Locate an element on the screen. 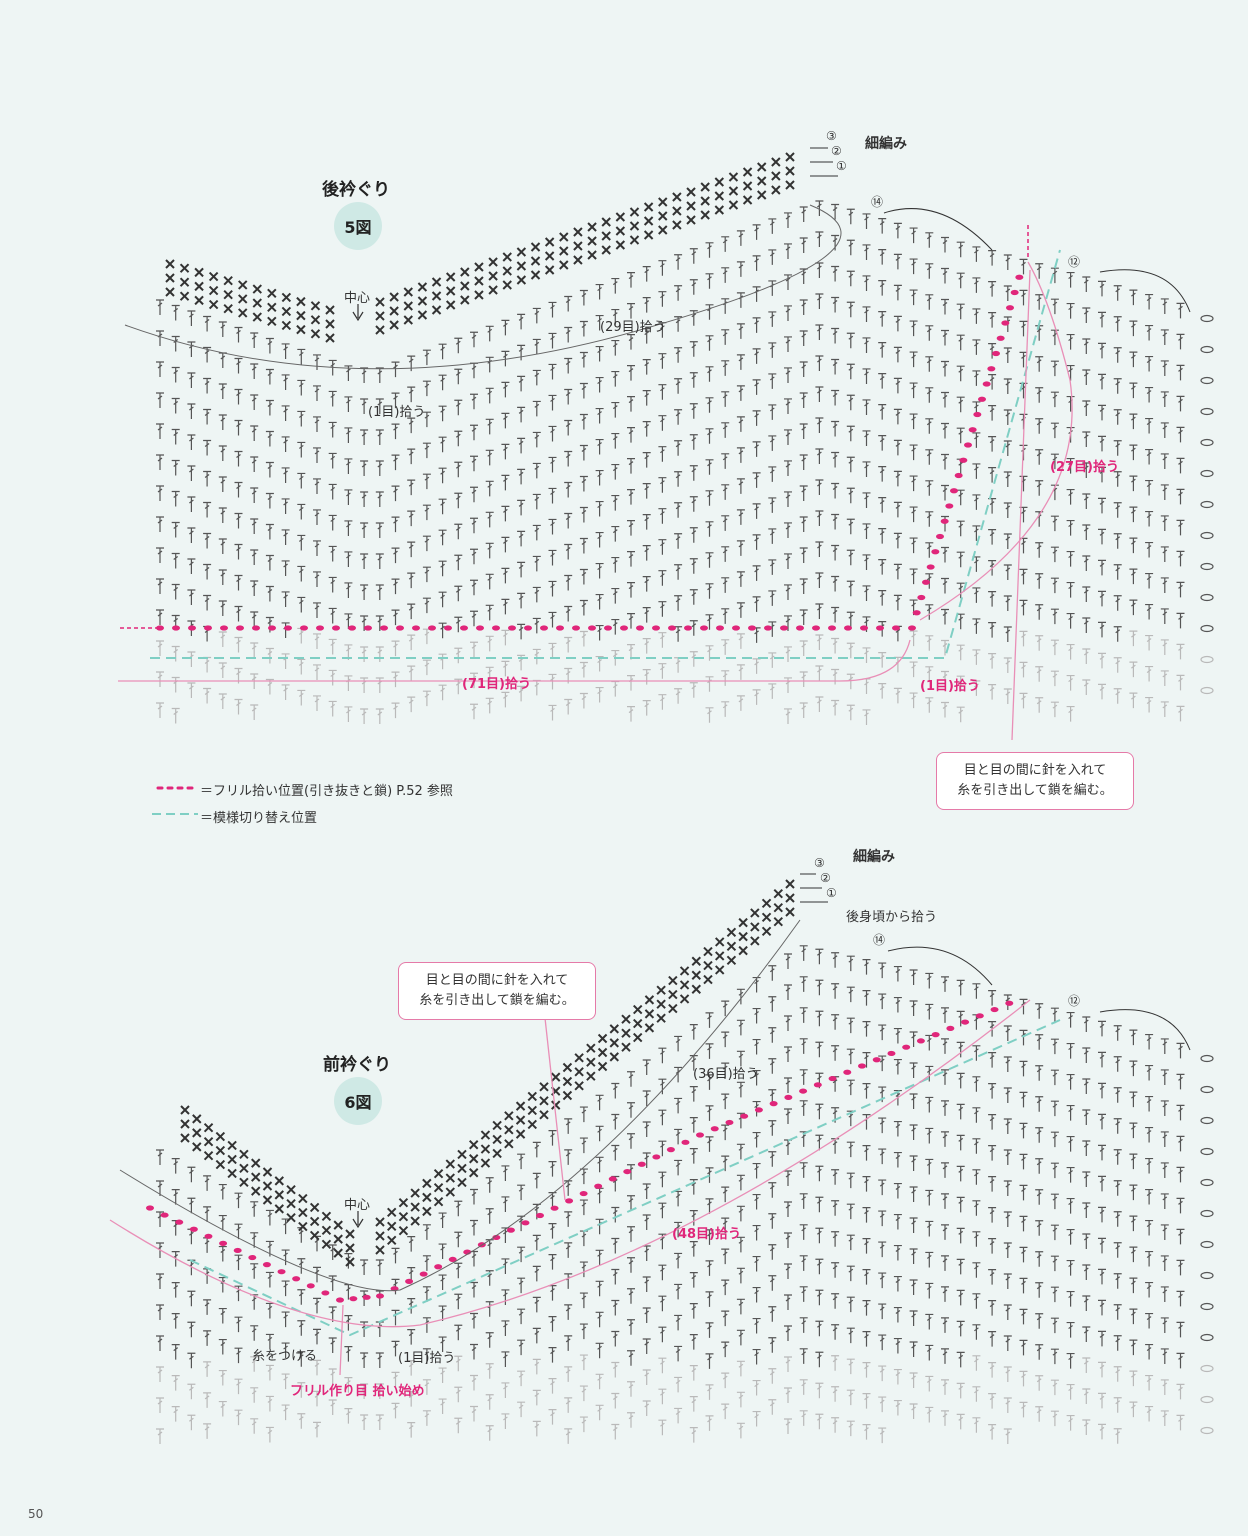  diagram5-row3: ③ is located at coordinates (831, 136).